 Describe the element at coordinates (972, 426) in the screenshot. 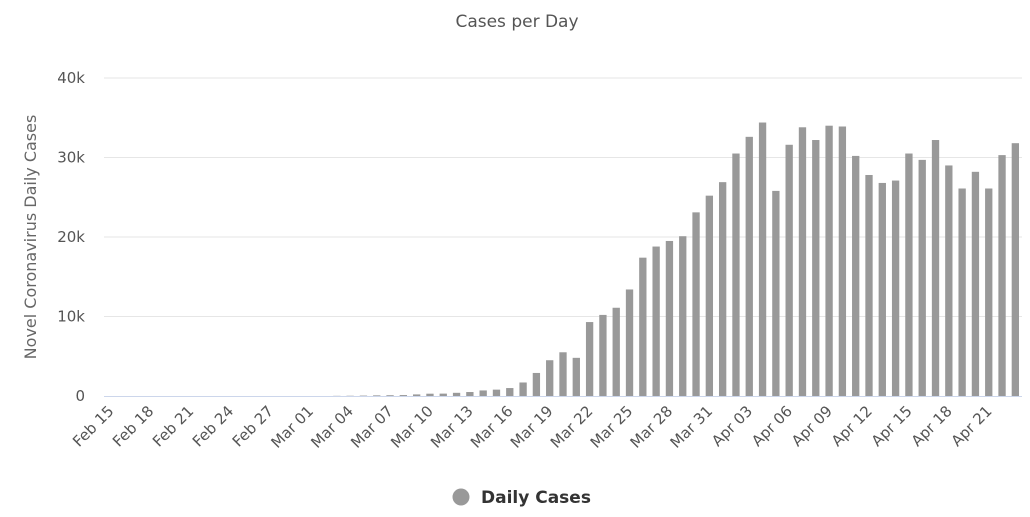

I see `x-tick-label: Apr 21` at that location.